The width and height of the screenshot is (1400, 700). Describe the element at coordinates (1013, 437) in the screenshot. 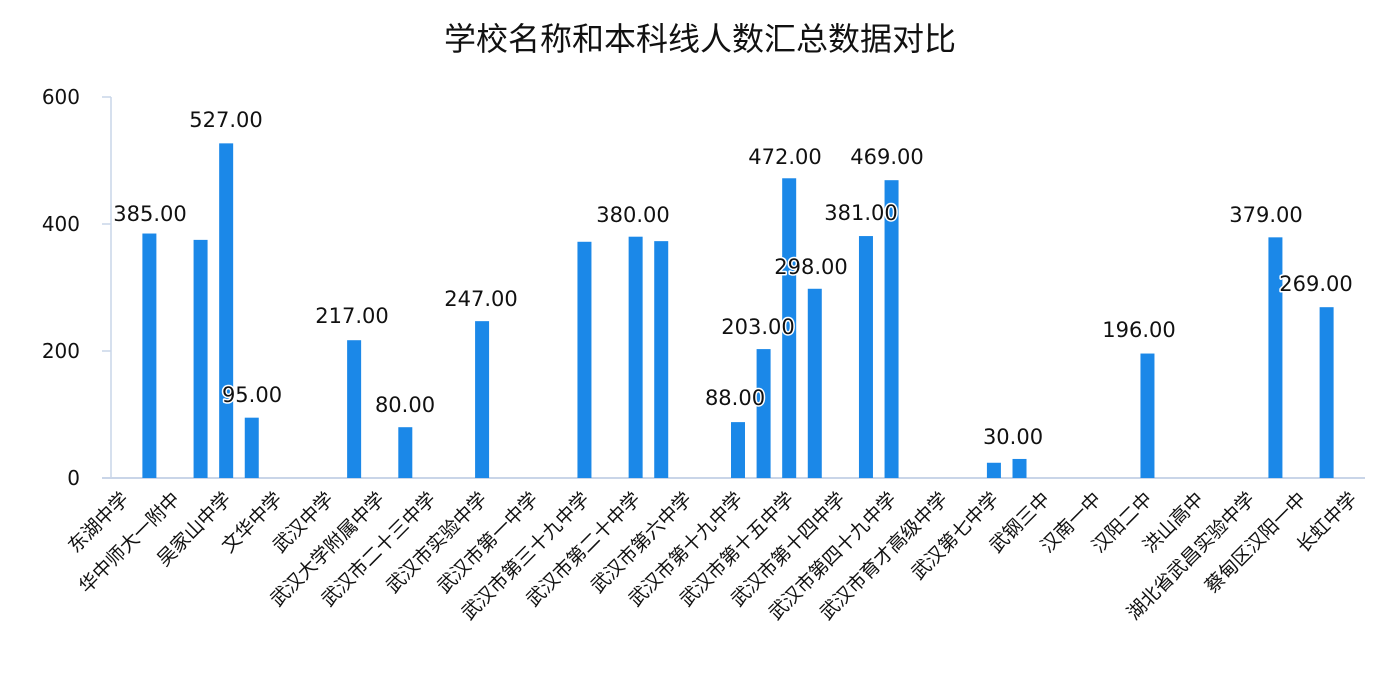

I see `data-label: 30.00` at that location.